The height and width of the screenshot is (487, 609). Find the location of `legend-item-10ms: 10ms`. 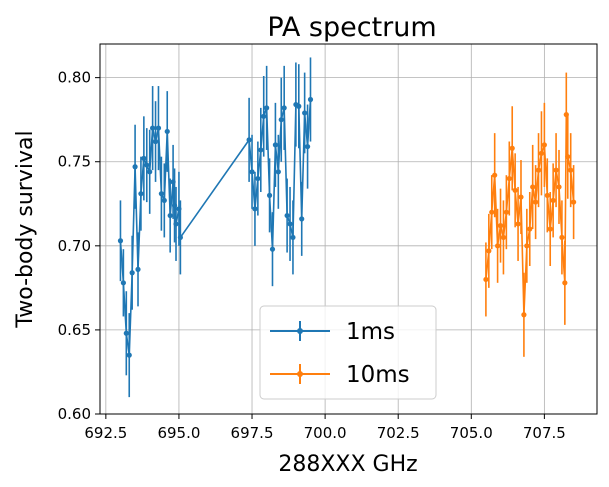

legend-item-10ms: 10ms is located at coordinates (340, 375).